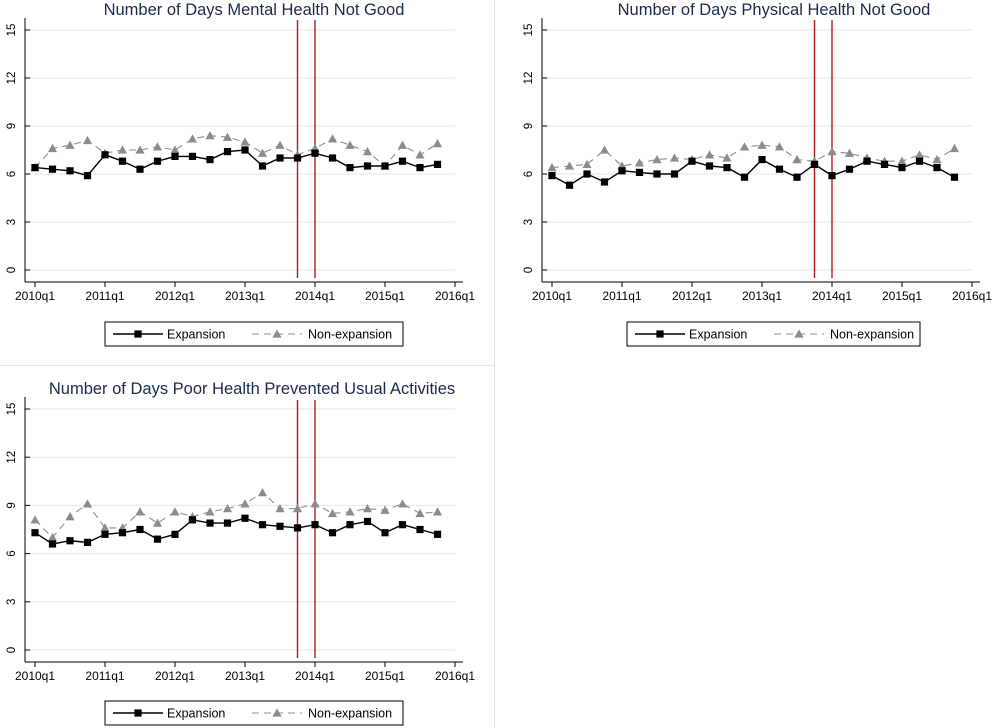 The width and height of the screenshot is (1000, 728). Describe the element at coordinates (254, 10) in the screenshot. I see `chart-title: Number of Days Mental Health Not Good` at that location.